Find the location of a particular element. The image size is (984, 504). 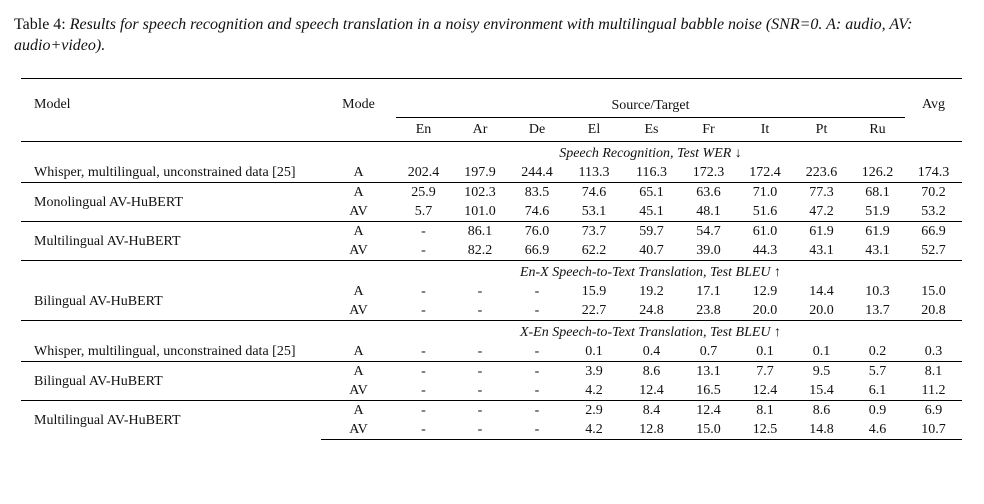

table-row: AV - - -4.2 12.8 15.0 12.5 14.8 4.6 10.7 is located at coordinates (491, 430).